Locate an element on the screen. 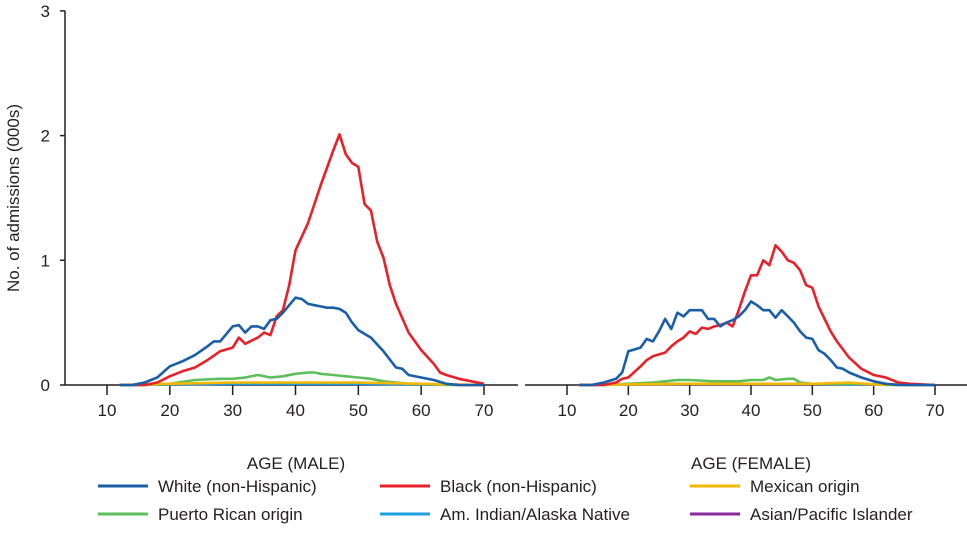 The width and height of the screenshot is (967, 536). legend-label: Mexican origin is located at coordinates (805, 486).